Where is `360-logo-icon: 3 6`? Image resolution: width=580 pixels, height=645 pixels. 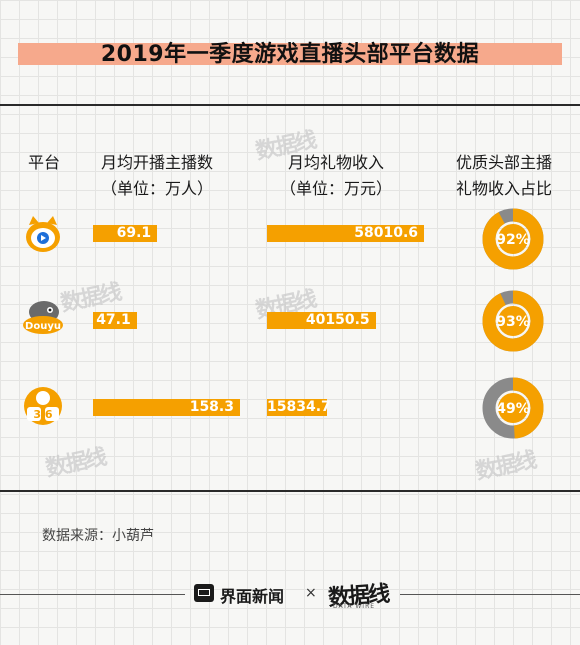 360-logo-icon: 3 6 is located at coordinates (42, 405).